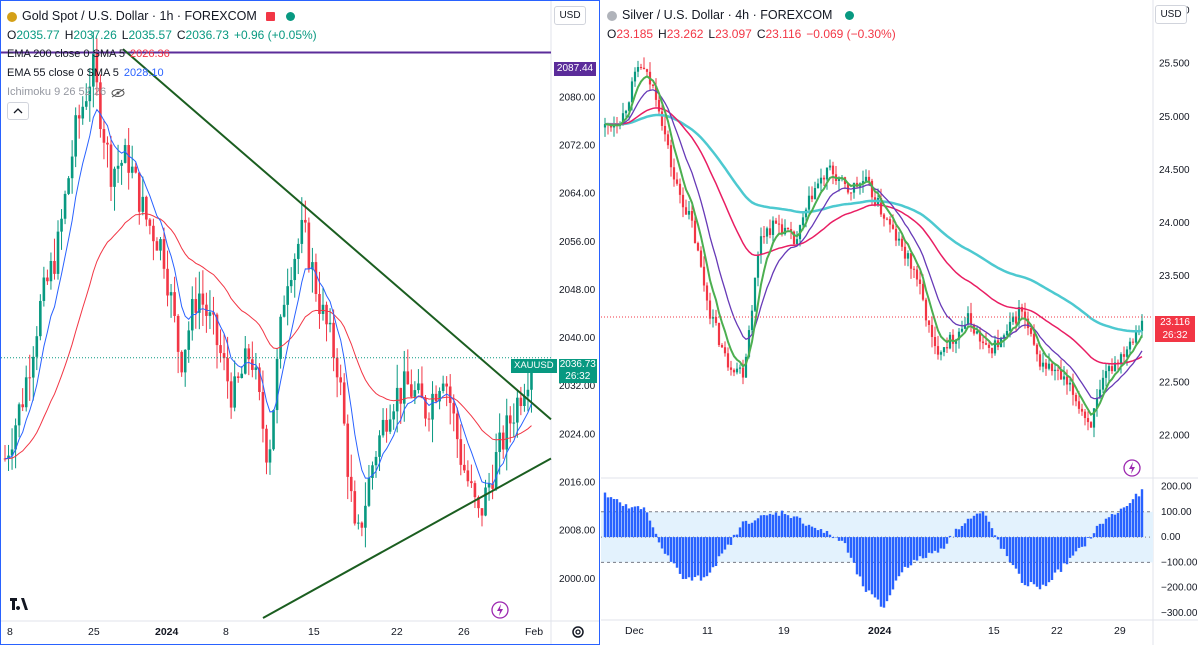 The image size is (1198, 645). I want to click on hidden-eye-icon, so click(118, 93).